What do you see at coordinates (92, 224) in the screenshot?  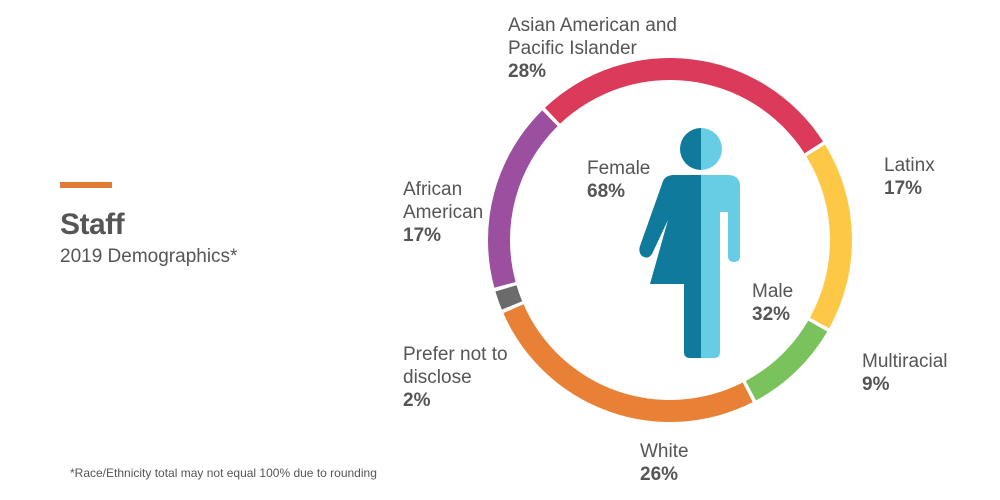 I see `page-title: Staff` at bounding box center [92, 224].